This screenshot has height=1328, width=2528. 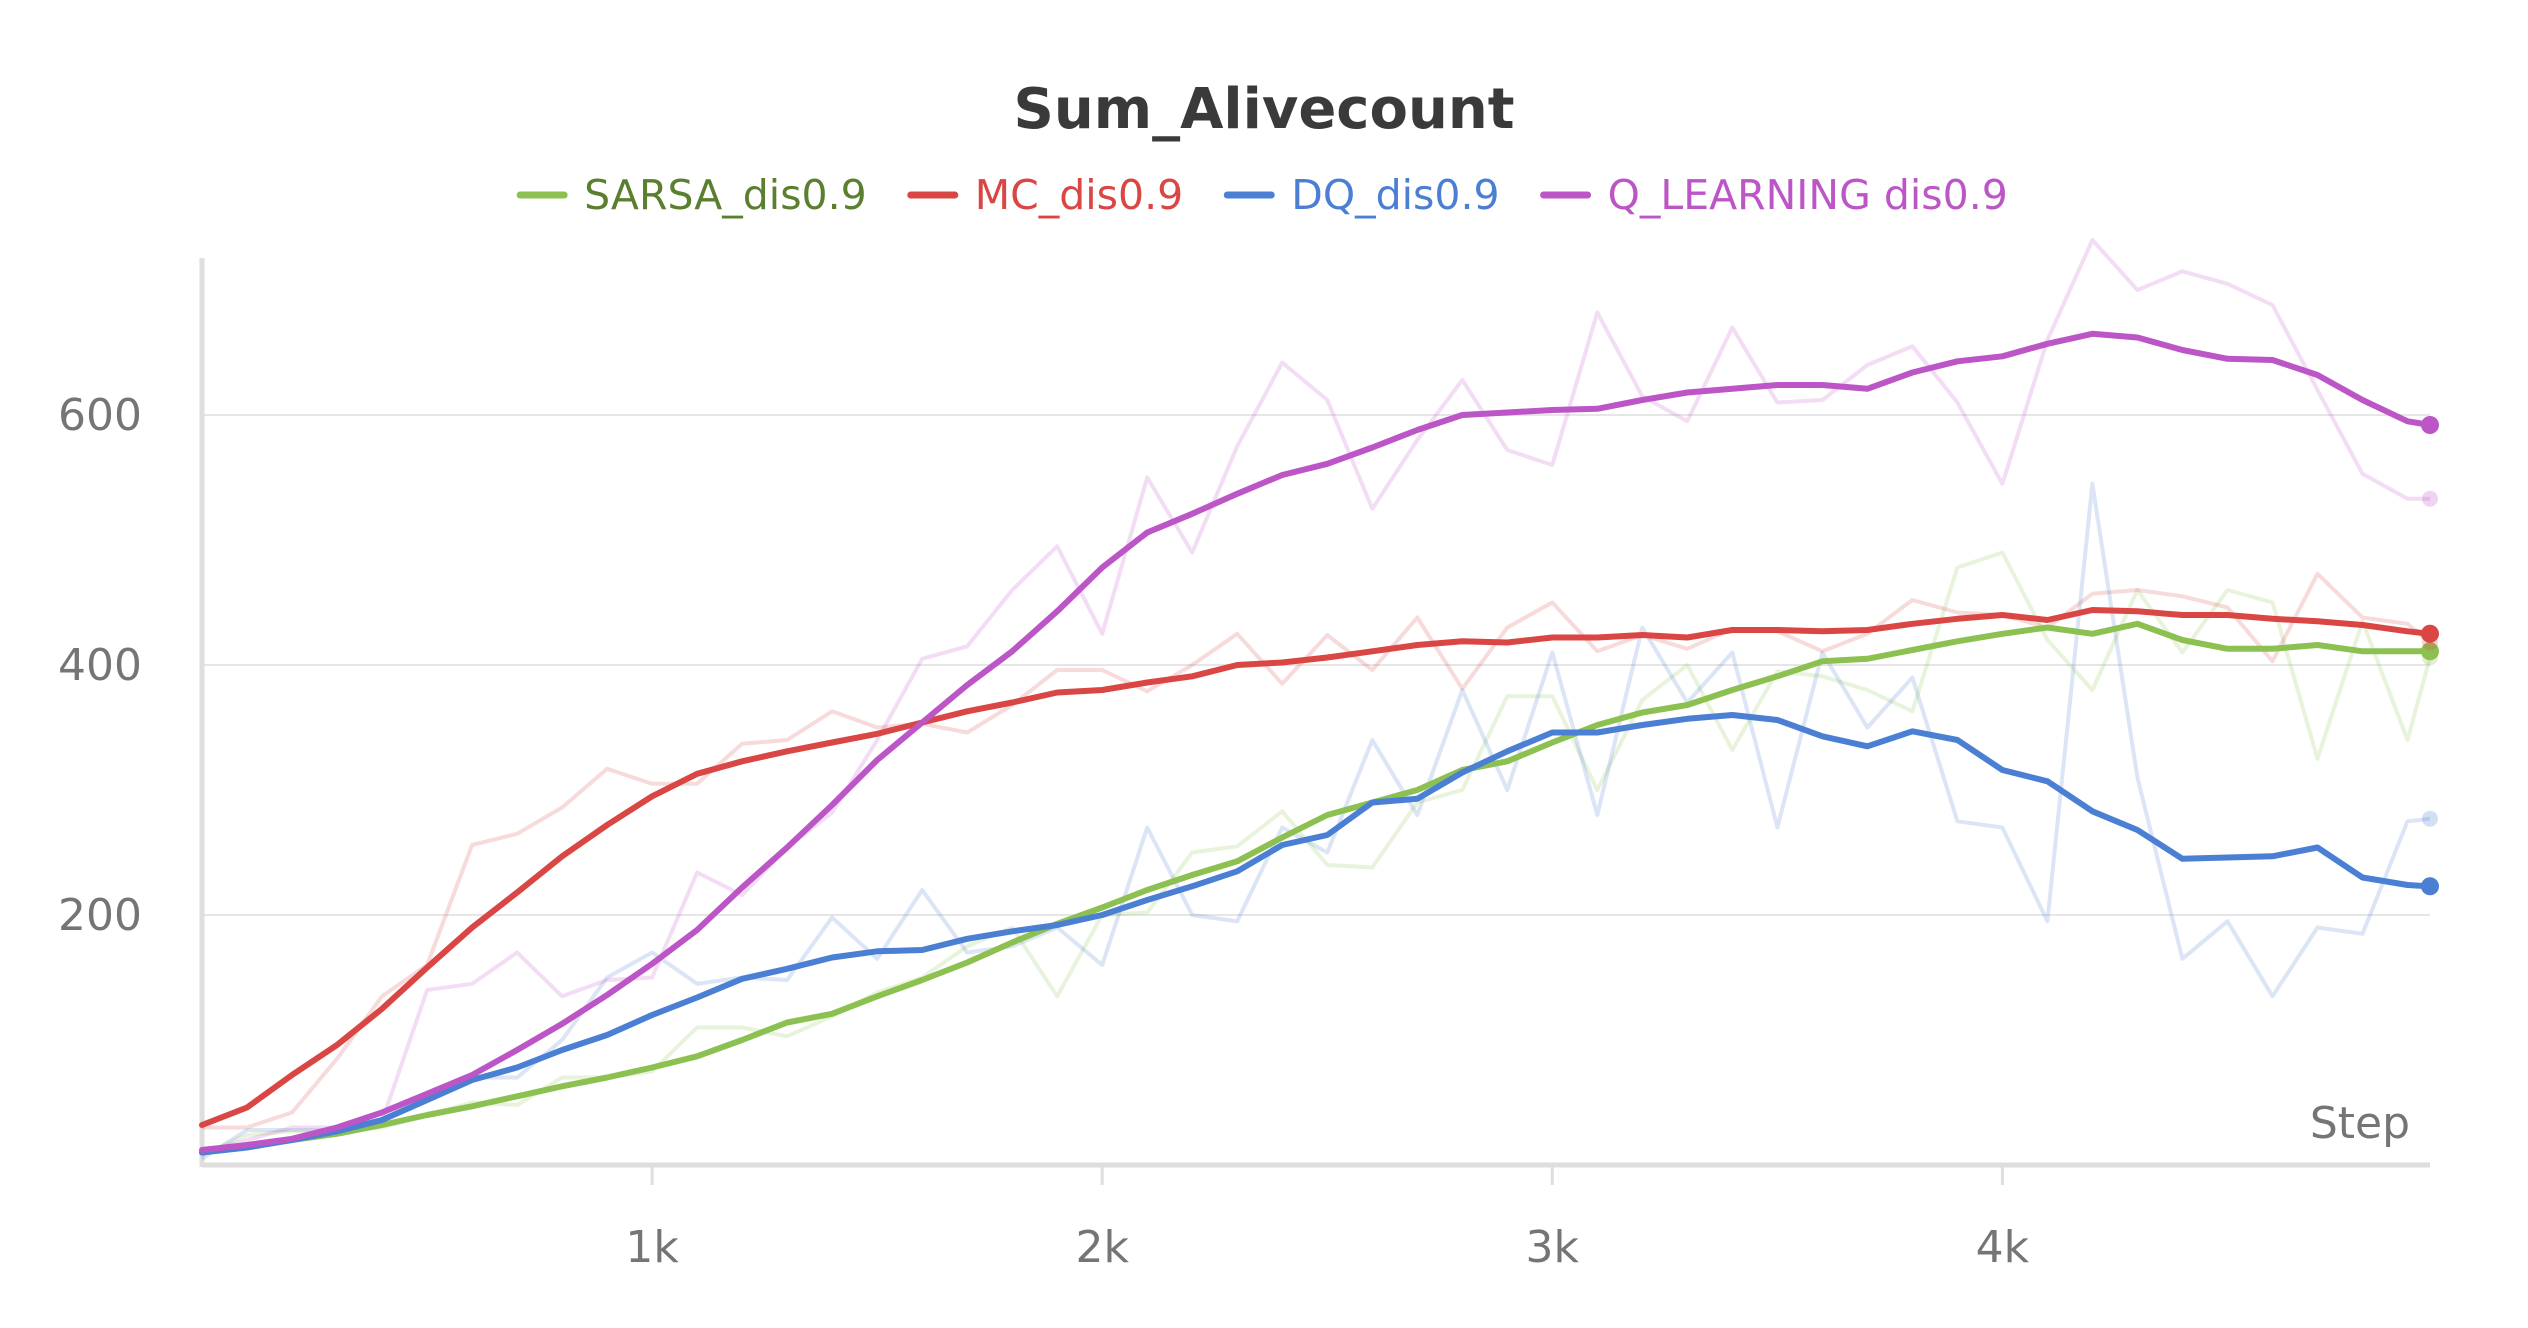 What do you see at coordinates (2003, 1247) in the screenshot?
I see `x-tick-label: 4k` at bounding box center [2003, 1247].